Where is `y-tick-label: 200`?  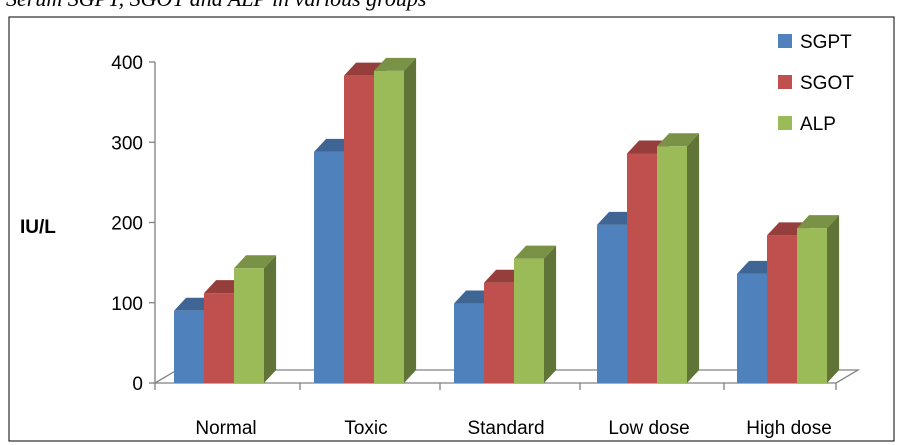
y-tick-label: 200 is located at coordinates (127, 224).